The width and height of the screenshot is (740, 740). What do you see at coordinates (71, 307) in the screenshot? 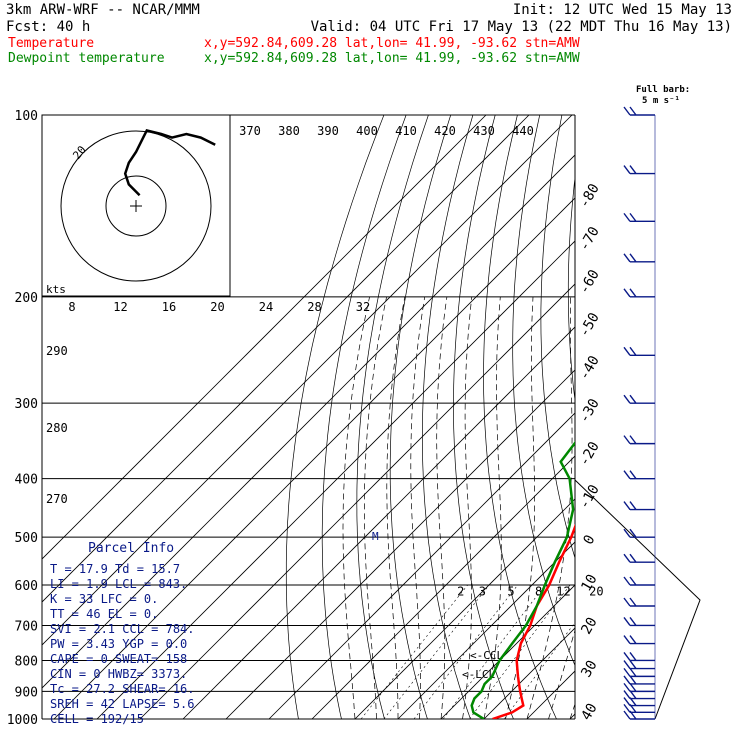
I see `speed-tick-label: 8` at bounding box center [71, 307].